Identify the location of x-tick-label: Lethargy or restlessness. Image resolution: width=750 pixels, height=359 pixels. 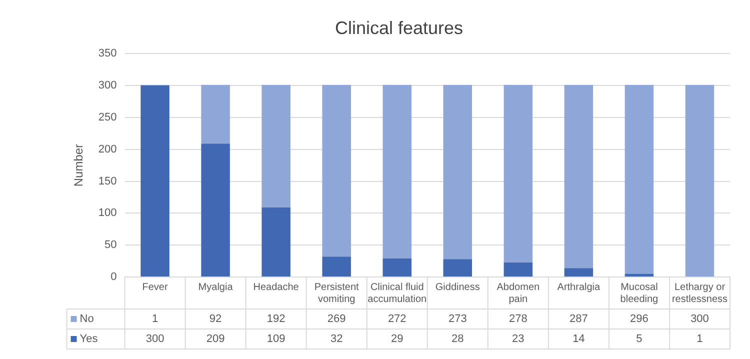
(700, 293).